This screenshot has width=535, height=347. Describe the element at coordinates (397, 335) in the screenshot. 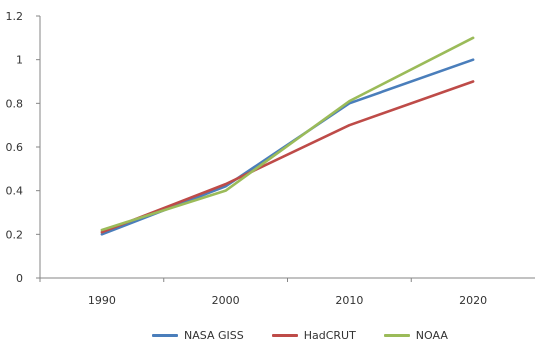

I see `legend-swatch-noaa` at that location.